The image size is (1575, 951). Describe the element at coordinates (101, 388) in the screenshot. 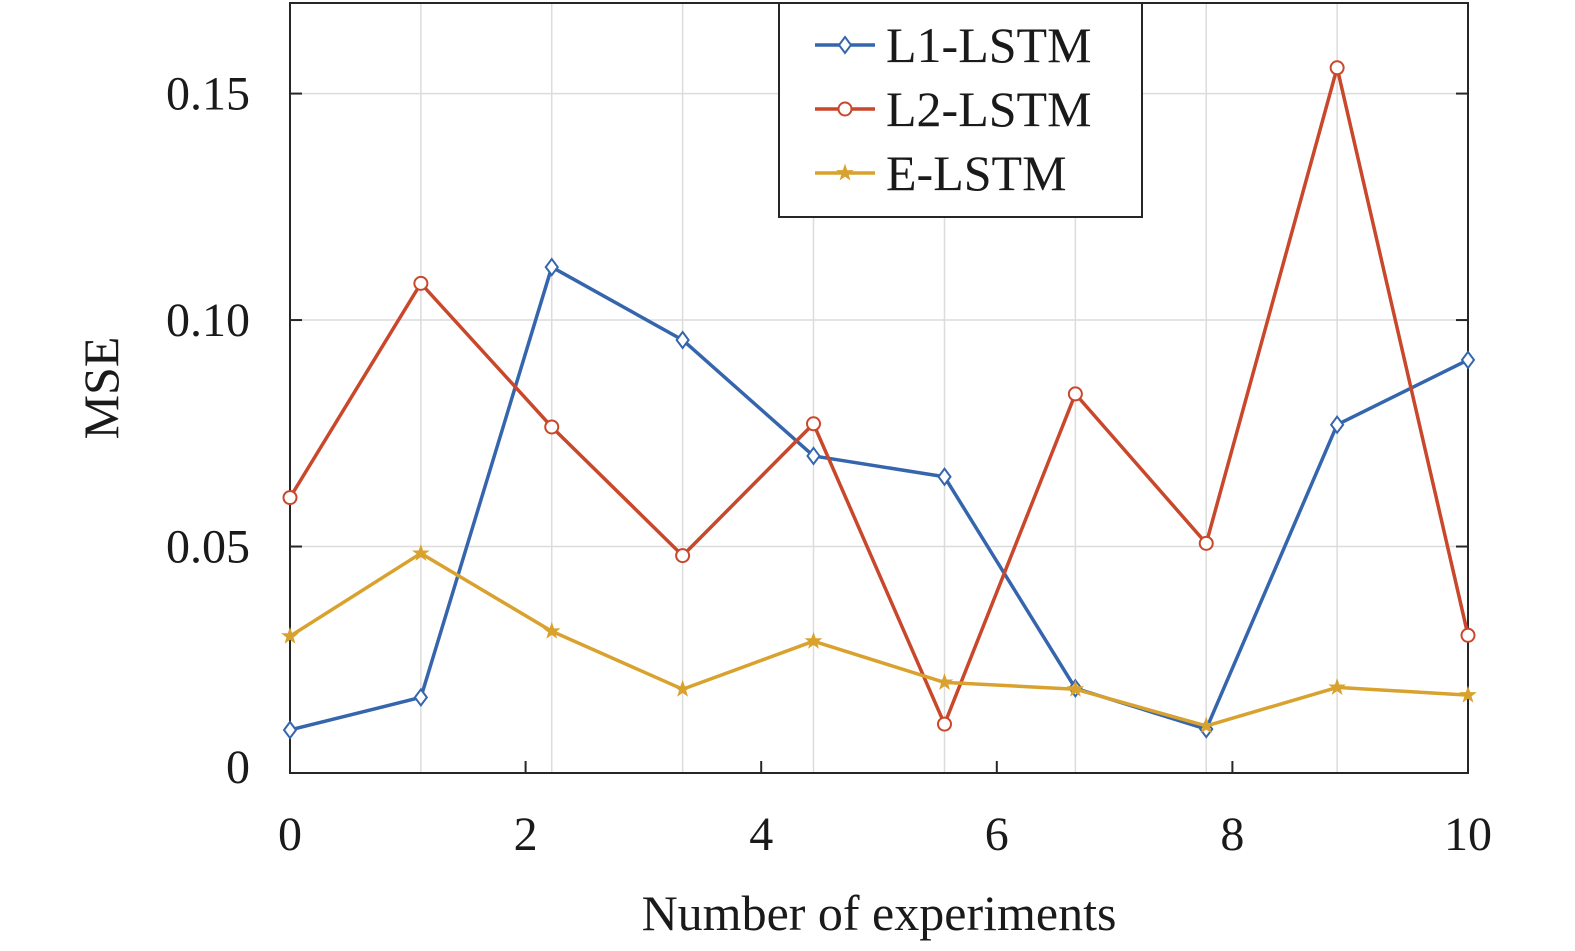

I see `y-axis-label: MSE` at that location.